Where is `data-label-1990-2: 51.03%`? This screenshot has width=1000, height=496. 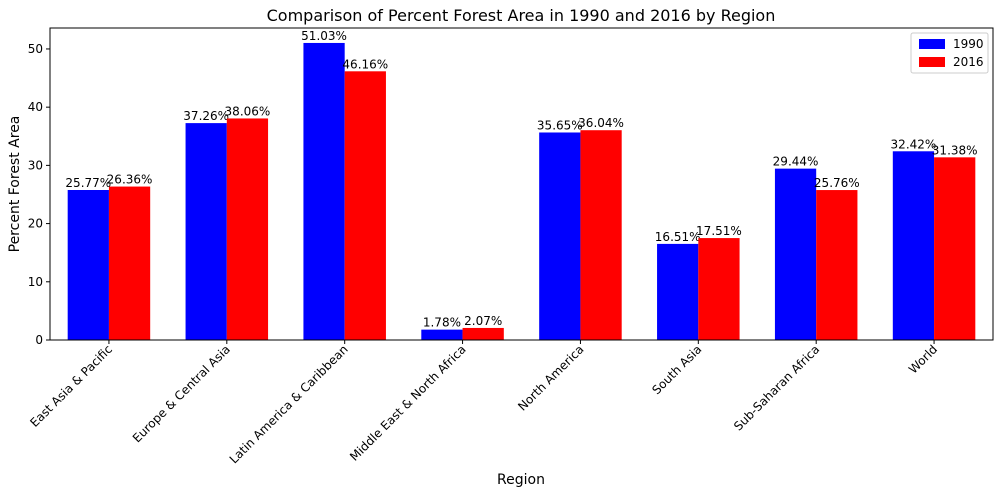
data-label-1990-2: 51.03% is located at coordinates (324, 36).